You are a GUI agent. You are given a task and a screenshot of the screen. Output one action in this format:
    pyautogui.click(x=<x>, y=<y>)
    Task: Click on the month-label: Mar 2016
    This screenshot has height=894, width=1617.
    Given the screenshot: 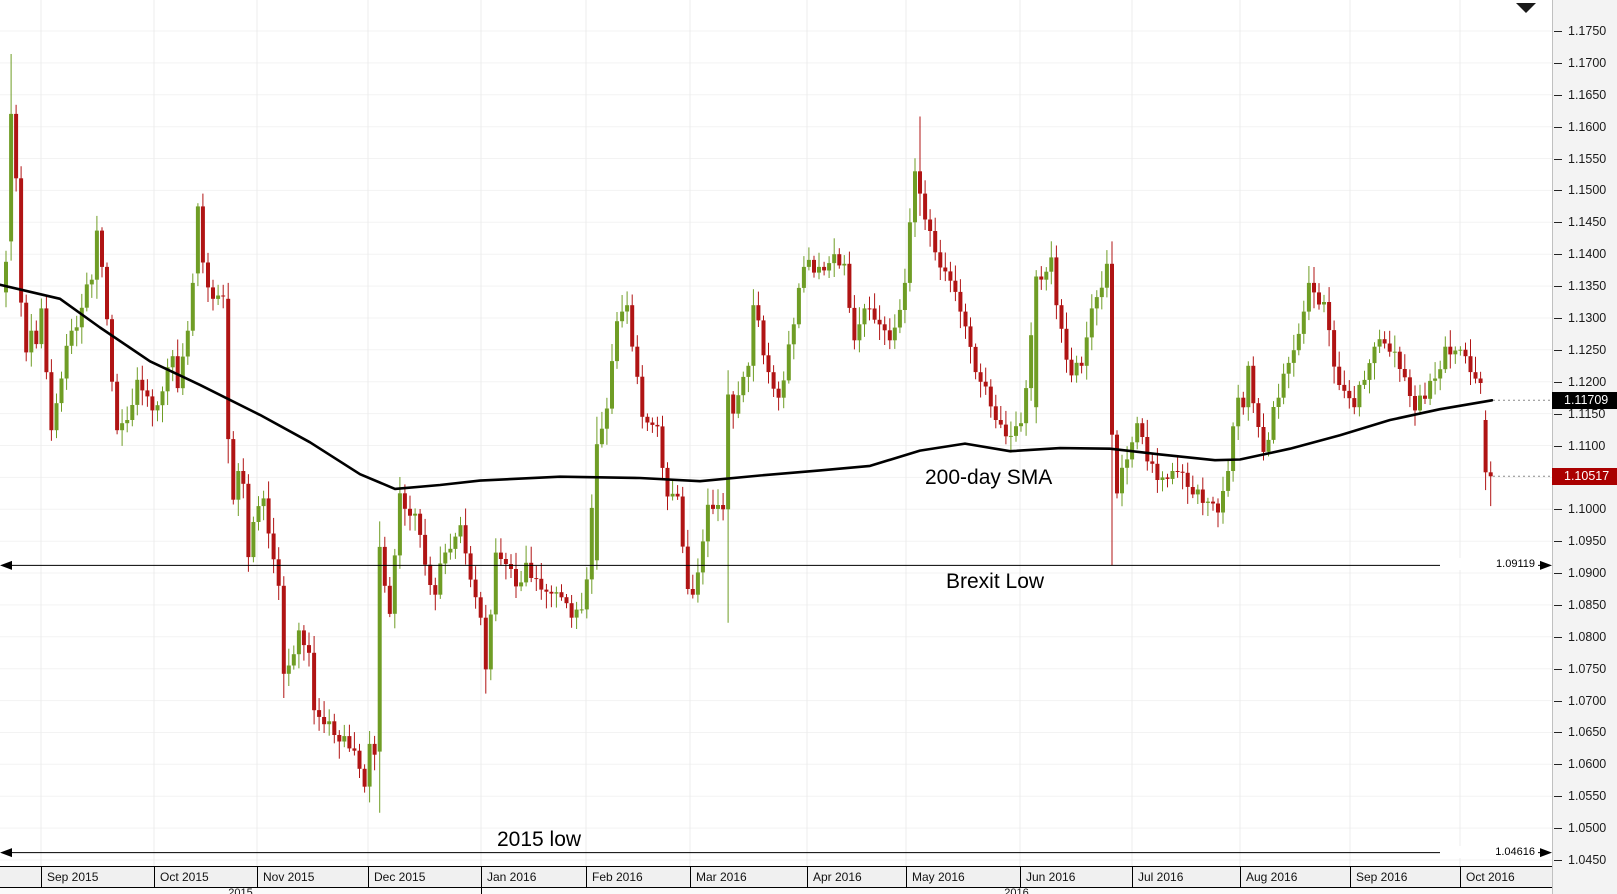 What is the action you would take?
    pyautogui.click(x=721, y=877)
    